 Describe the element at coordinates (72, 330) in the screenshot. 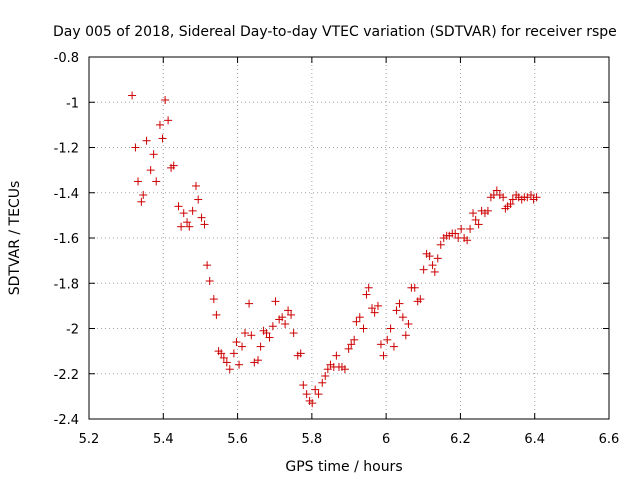

I see `y-tick-label: -2` at that location.